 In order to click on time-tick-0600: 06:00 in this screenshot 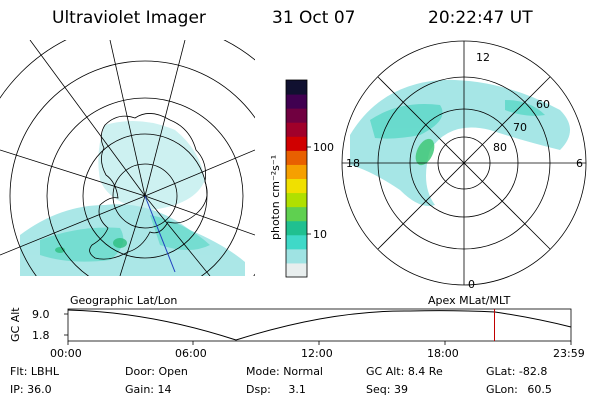, I will do `click(191, 353)`.